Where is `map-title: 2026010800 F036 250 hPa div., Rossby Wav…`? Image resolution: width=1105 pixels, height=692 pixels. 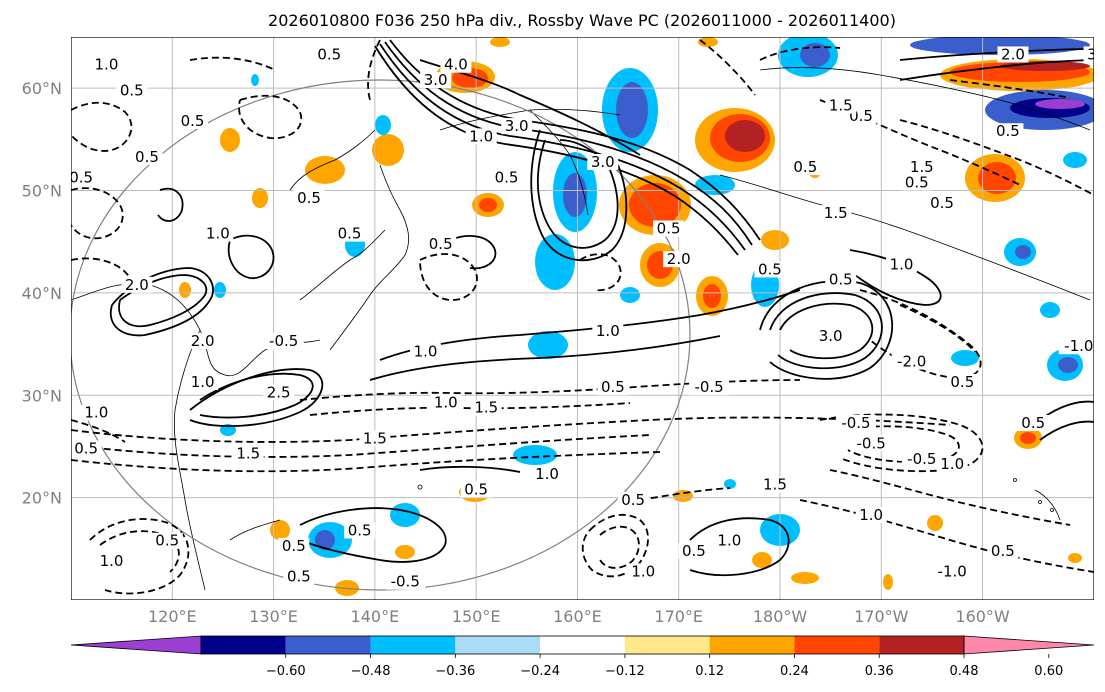 map-title: 2026010800 F036 250 hPa div., Rossby Wav… is located at coordinates (582, 20).